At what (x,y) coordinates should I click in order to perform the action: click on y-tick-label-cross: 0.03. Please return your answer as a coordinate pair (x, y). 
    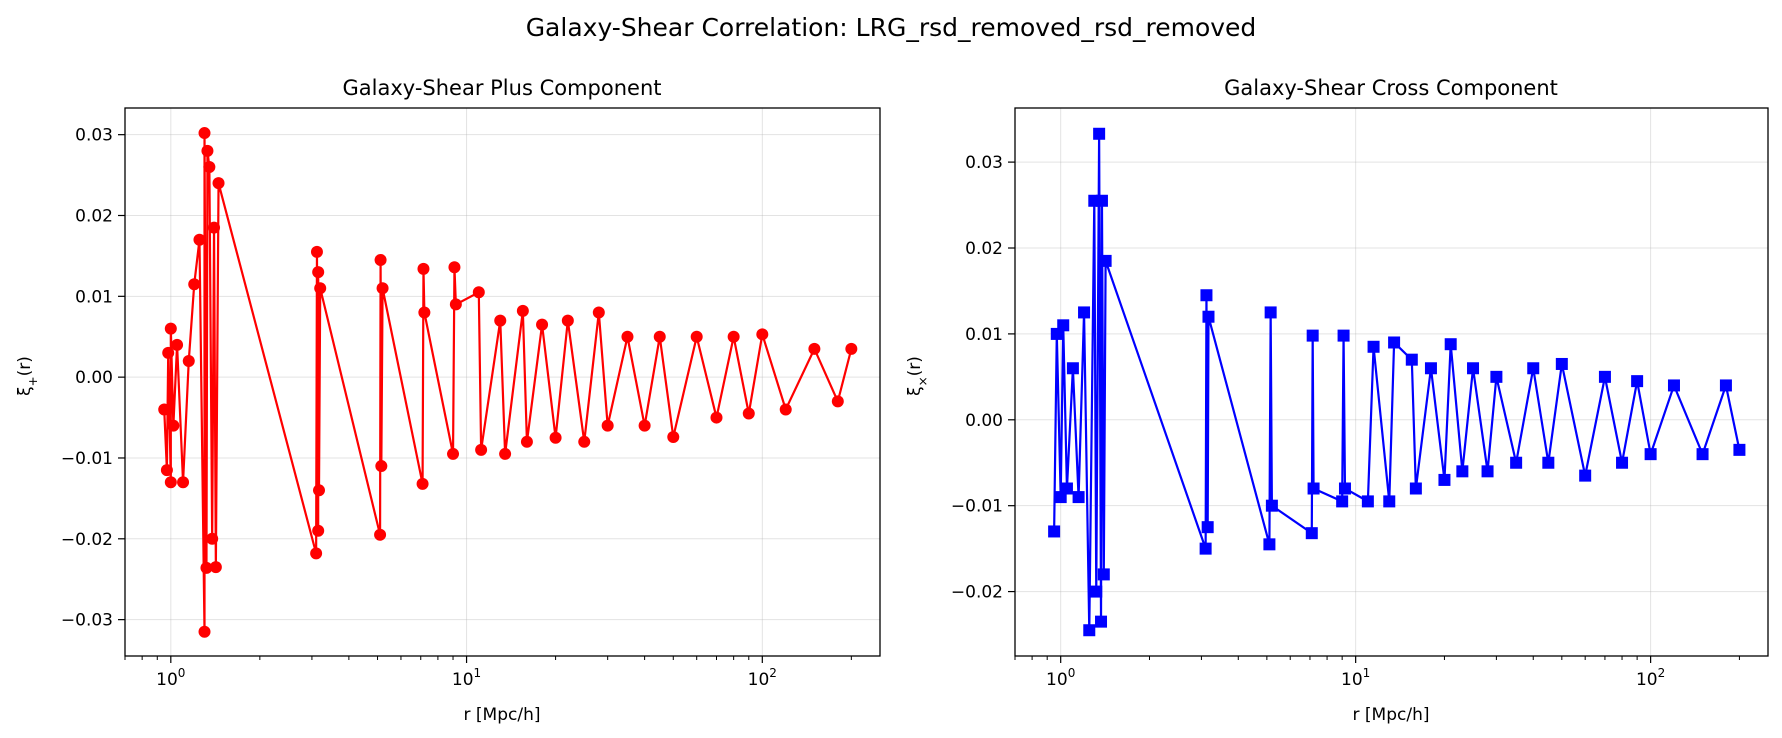
    Looking at the image, I should click on (984, 163).